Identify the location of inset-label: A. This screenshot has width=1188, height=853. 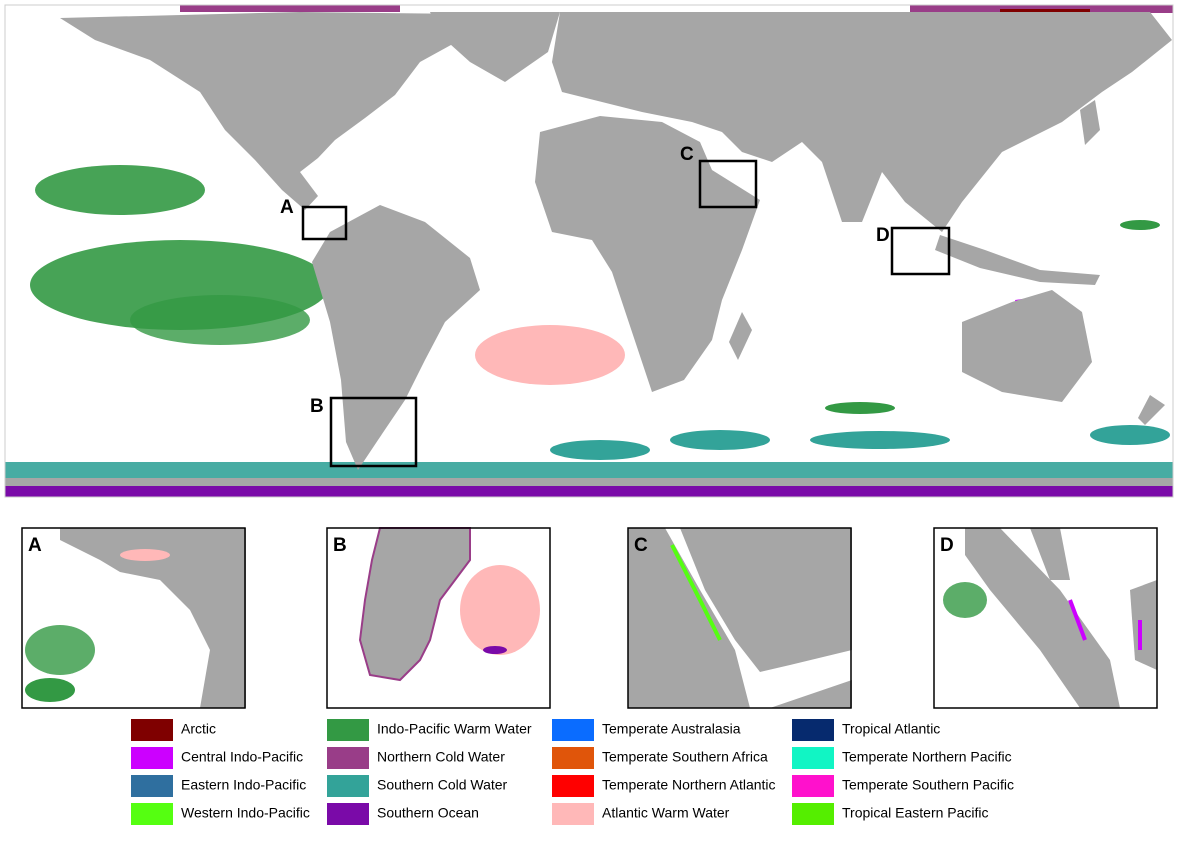
(35, 545).